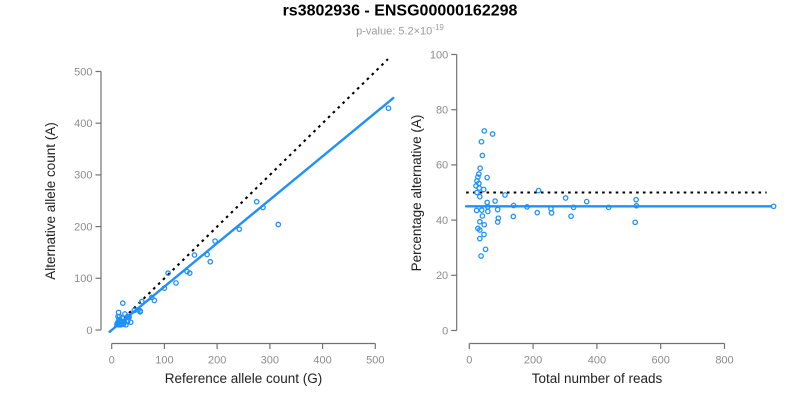 The width and height of the screenshot is (800, 400). Describe the element at coordinates (597, 378) in the screenshot. I see `right-x-axis-title: Total number of reads` at that location.